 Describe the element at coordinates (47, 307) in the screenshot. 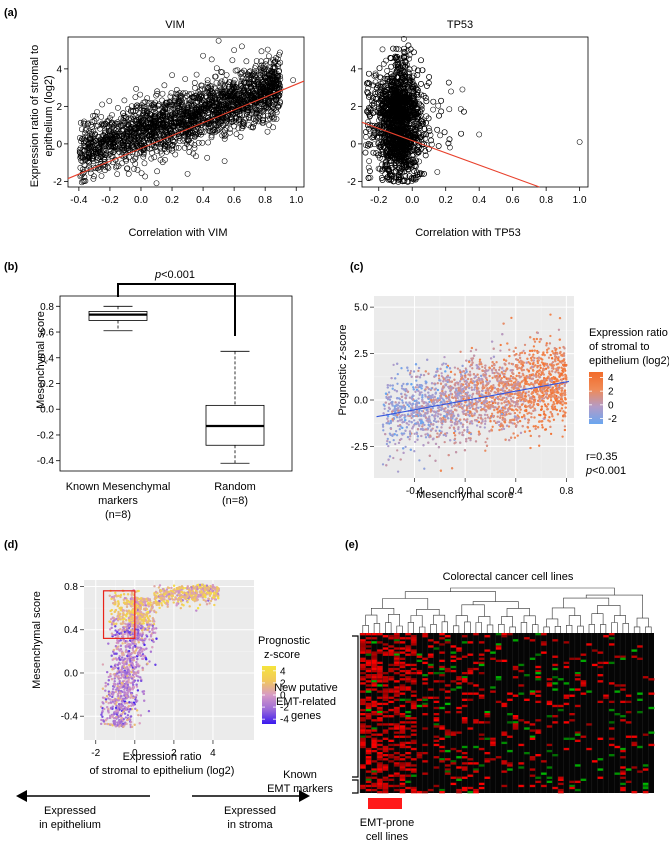

I see `y-tick-label: 0.8` at that location.